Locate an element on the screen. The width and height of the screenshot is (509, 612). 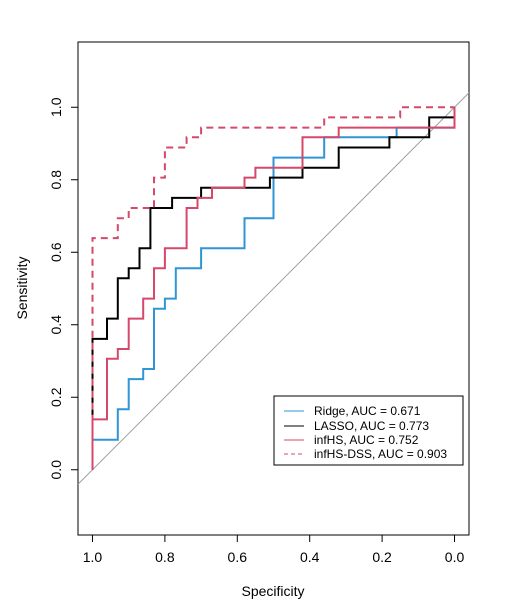
legend-label-ridge: Ridge, AUC = 0.671 is located at coordinates (367, 411).